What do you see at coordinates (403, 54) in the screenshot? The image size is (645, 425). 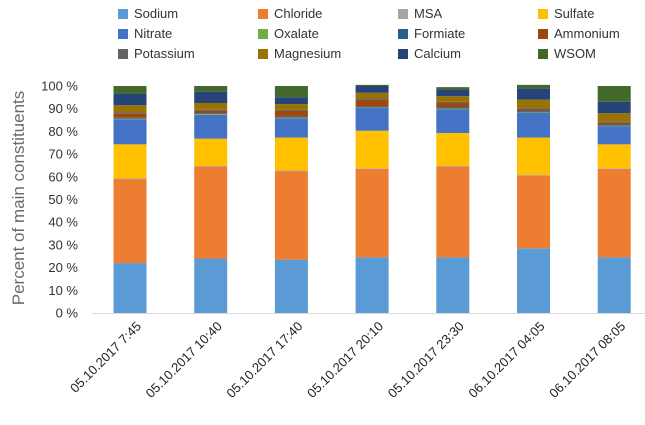 I see `legend-swatch-calcium` at bounding box center [403, 54].